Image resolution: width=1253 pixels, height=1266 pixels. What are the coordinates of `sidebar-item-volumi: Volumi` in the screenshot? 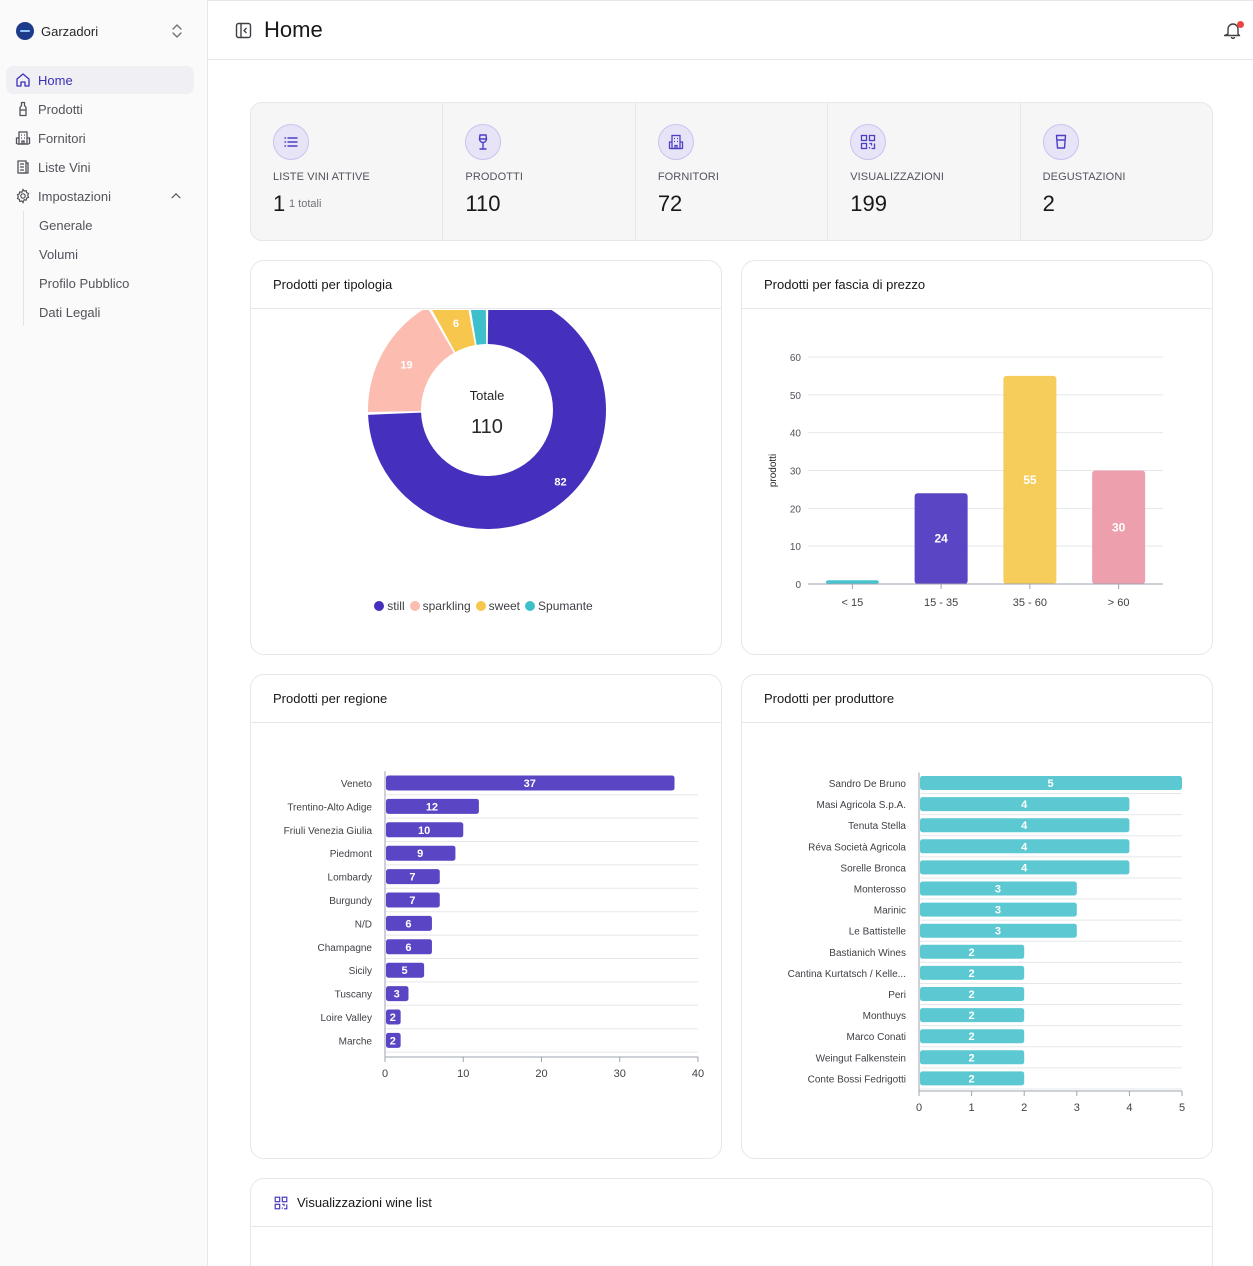 It's located at (113, 254).